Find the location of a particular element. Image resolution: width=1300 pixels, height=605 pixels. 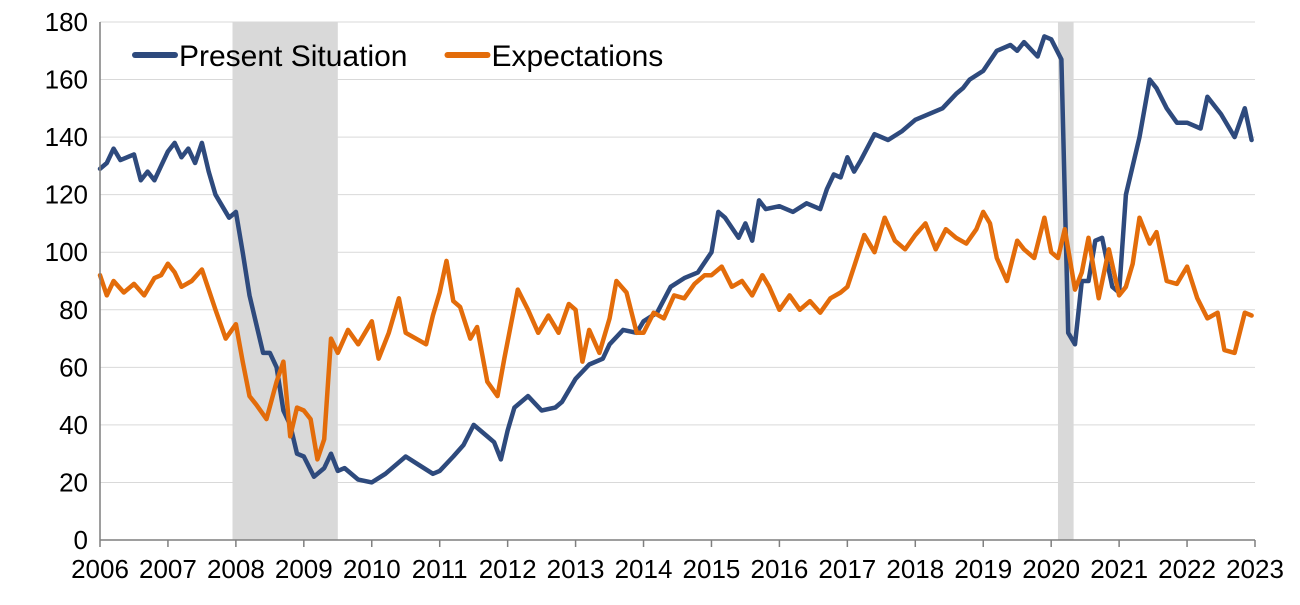

x-tick-label-2008: 2008 is located at coordinates (236, 569).